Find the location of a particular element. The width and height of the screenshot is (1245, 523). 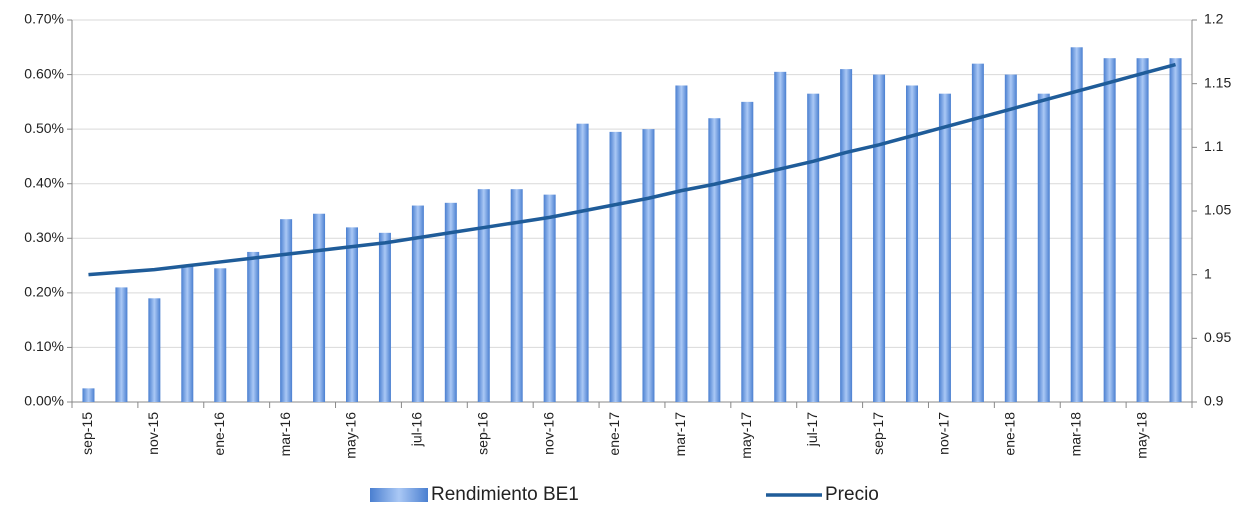

x-tick-label: mar-16 is located at coordinates (285, 434).